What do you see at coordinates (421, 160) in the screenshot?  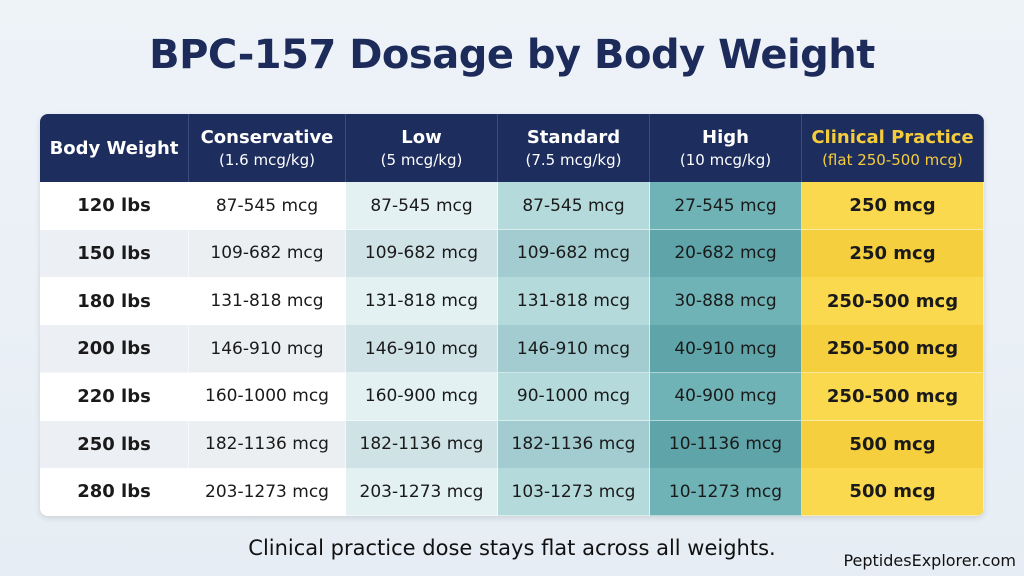 I see `header-sub: (5 mcg/kg)` at bounding box center [421, 160].